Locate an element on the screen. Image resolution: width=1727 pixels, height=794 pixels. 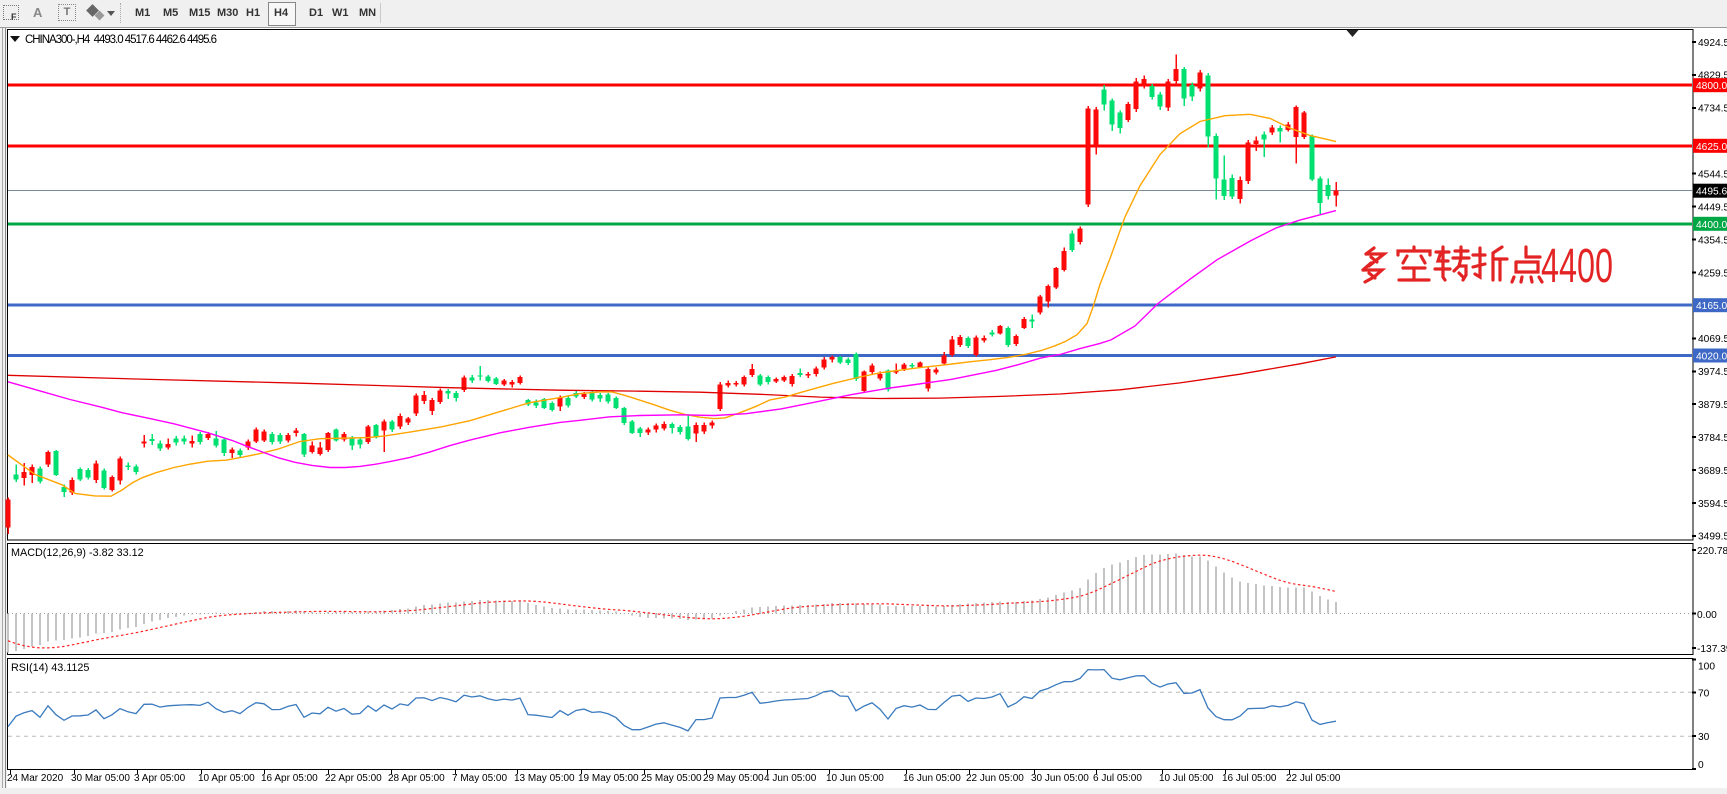
svg-text: 100 is located at coordinates (1706, 667).